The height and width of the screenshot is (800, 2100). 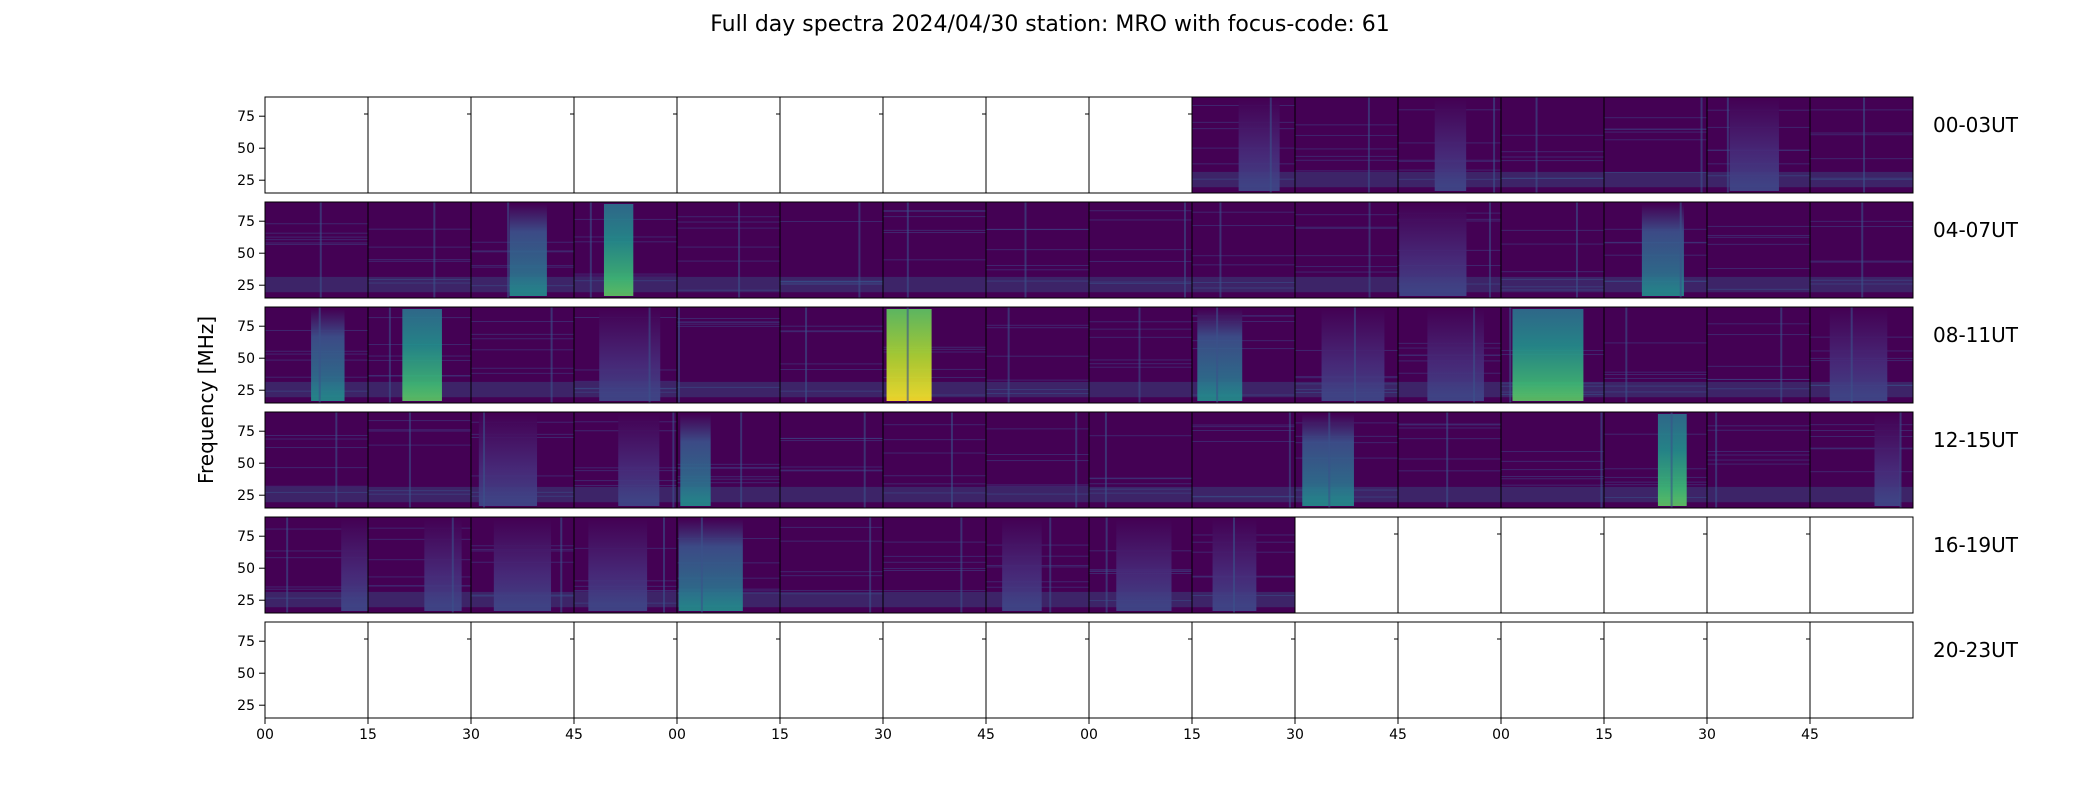 What do you see at coordinates (1128, 145) in the screenshot?
I see `spectra-row: 75 50 25 00-03UT` at bounding box center [1128, 145].